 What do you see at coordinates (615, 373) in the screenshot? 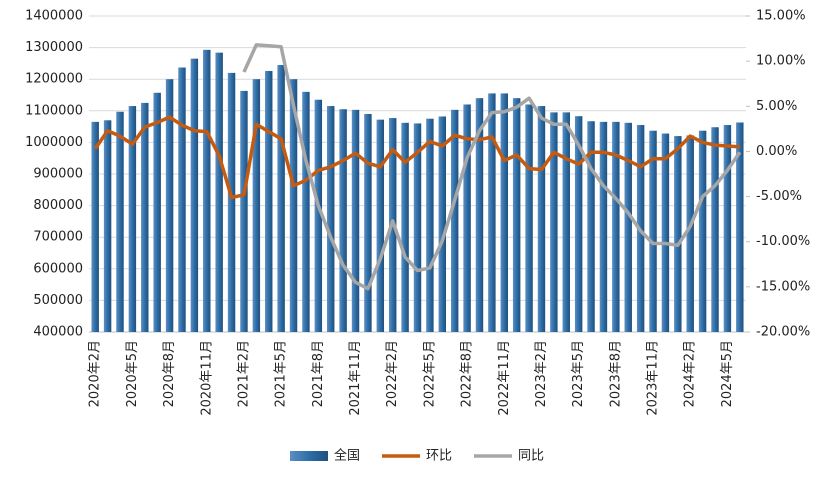
I see `x-tick-label: 2023年8月` at bounding box center [615, 373].